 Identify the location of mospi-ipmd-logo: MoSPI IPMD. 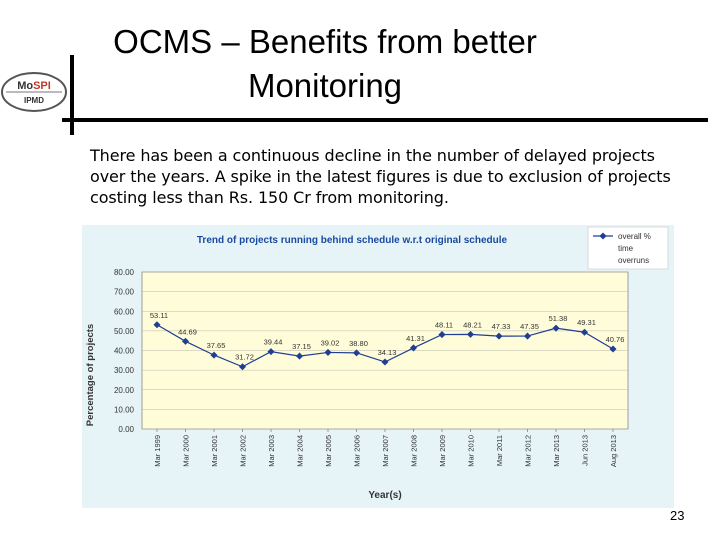
(34, 92).